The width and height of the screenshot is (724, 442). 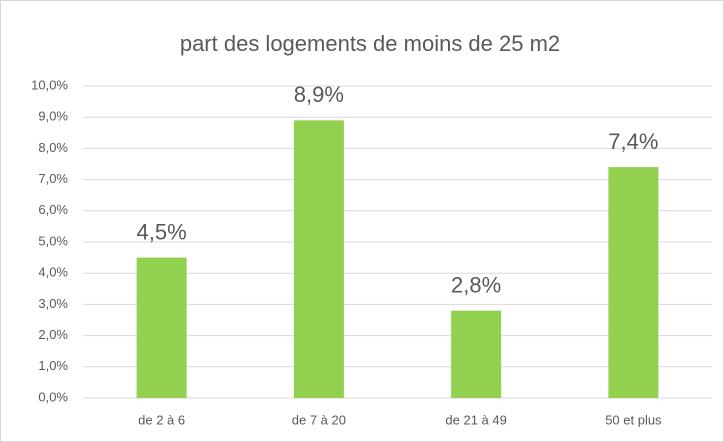 What do you see at coordinates (53, 116) in the screenshot?
I see `y-tick-label: 9,0%` at bounding box center [53, 116].